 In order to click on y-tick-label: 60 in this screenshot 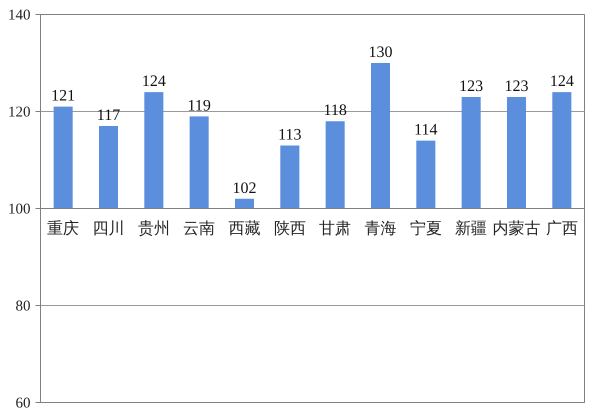, I will do `click(23, 404)`.